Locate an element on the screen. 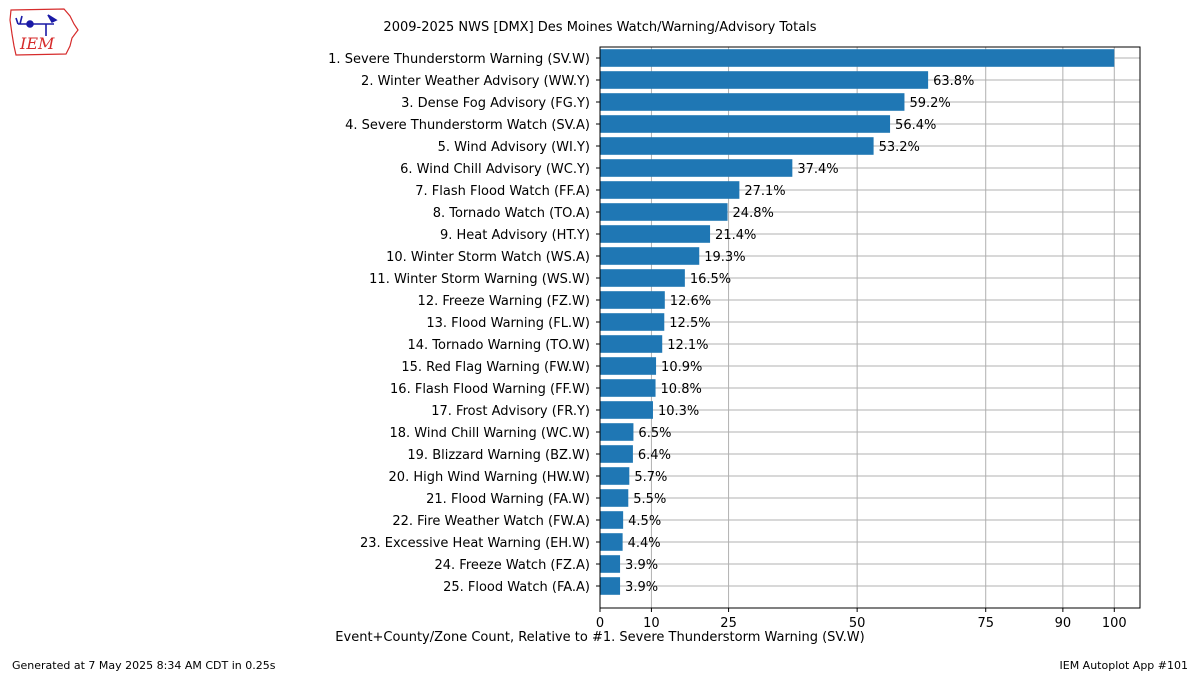 This screenshot has height=675, width=1200. x-tick-label: 0 is located at coordinates (600, 623).